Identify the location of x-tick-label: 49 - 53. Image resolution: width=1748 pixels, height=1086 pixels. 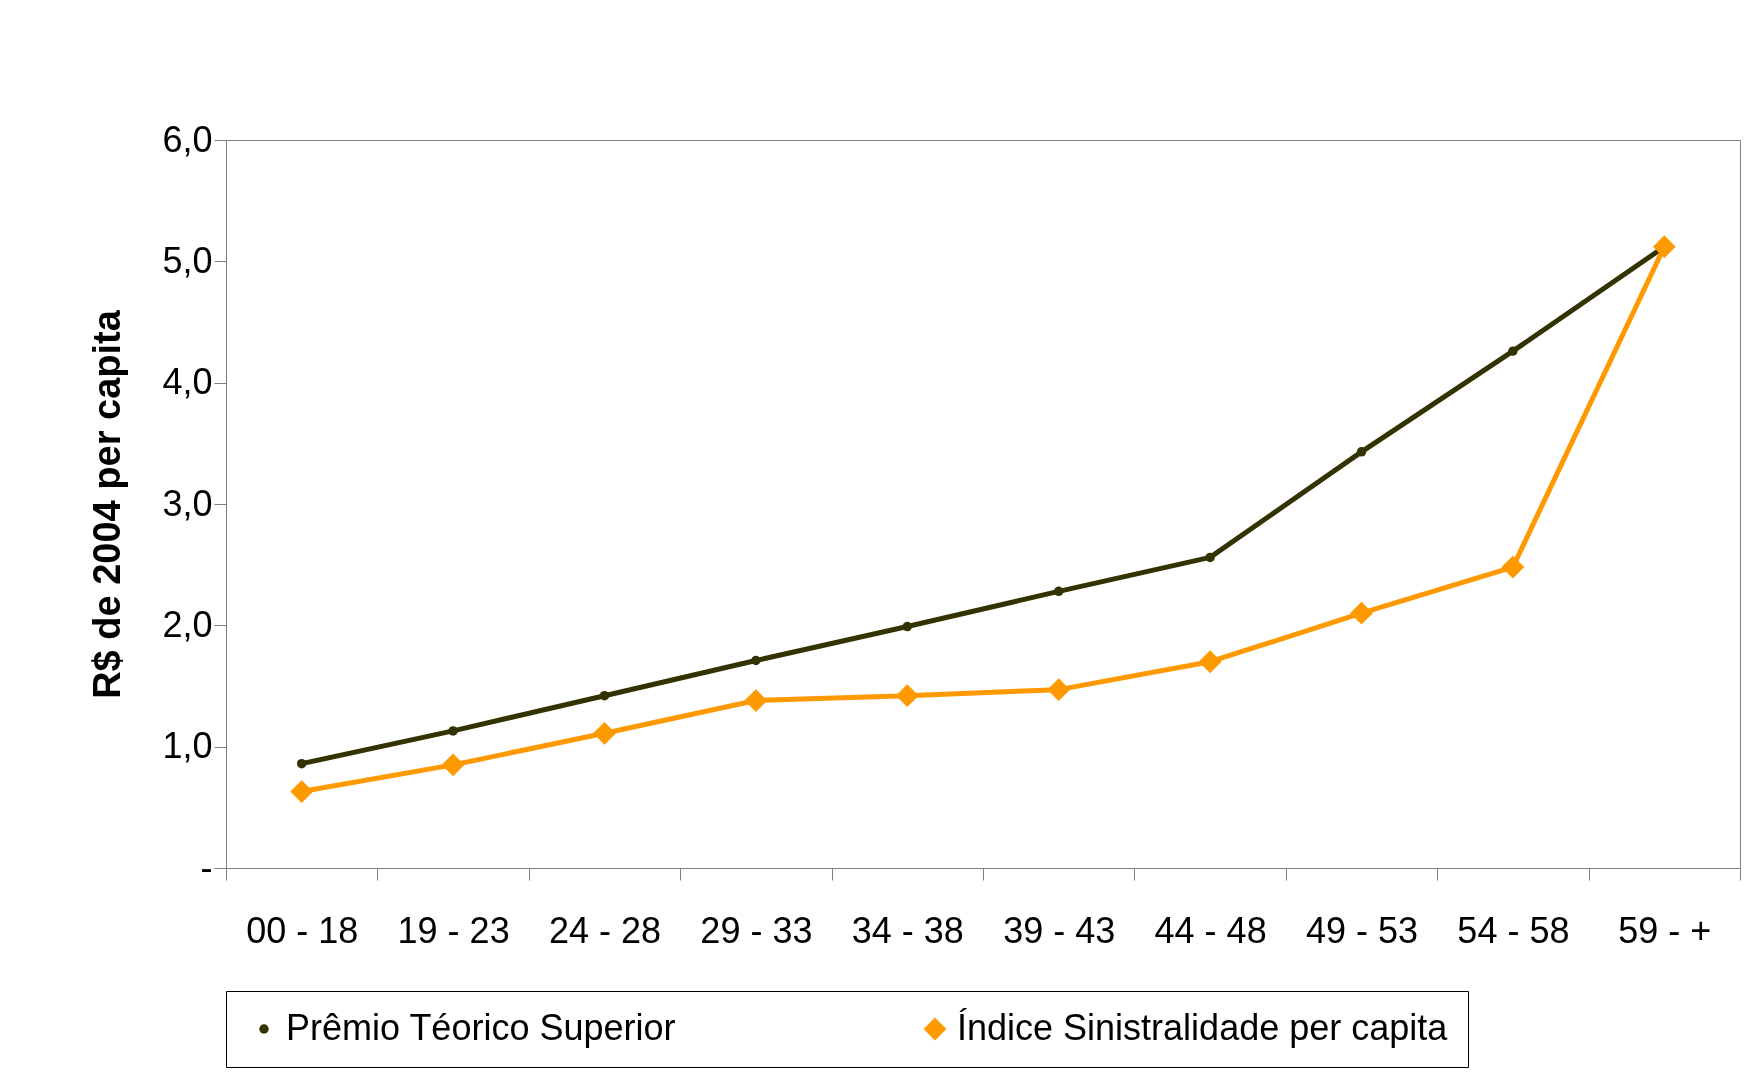
(1362, 930).